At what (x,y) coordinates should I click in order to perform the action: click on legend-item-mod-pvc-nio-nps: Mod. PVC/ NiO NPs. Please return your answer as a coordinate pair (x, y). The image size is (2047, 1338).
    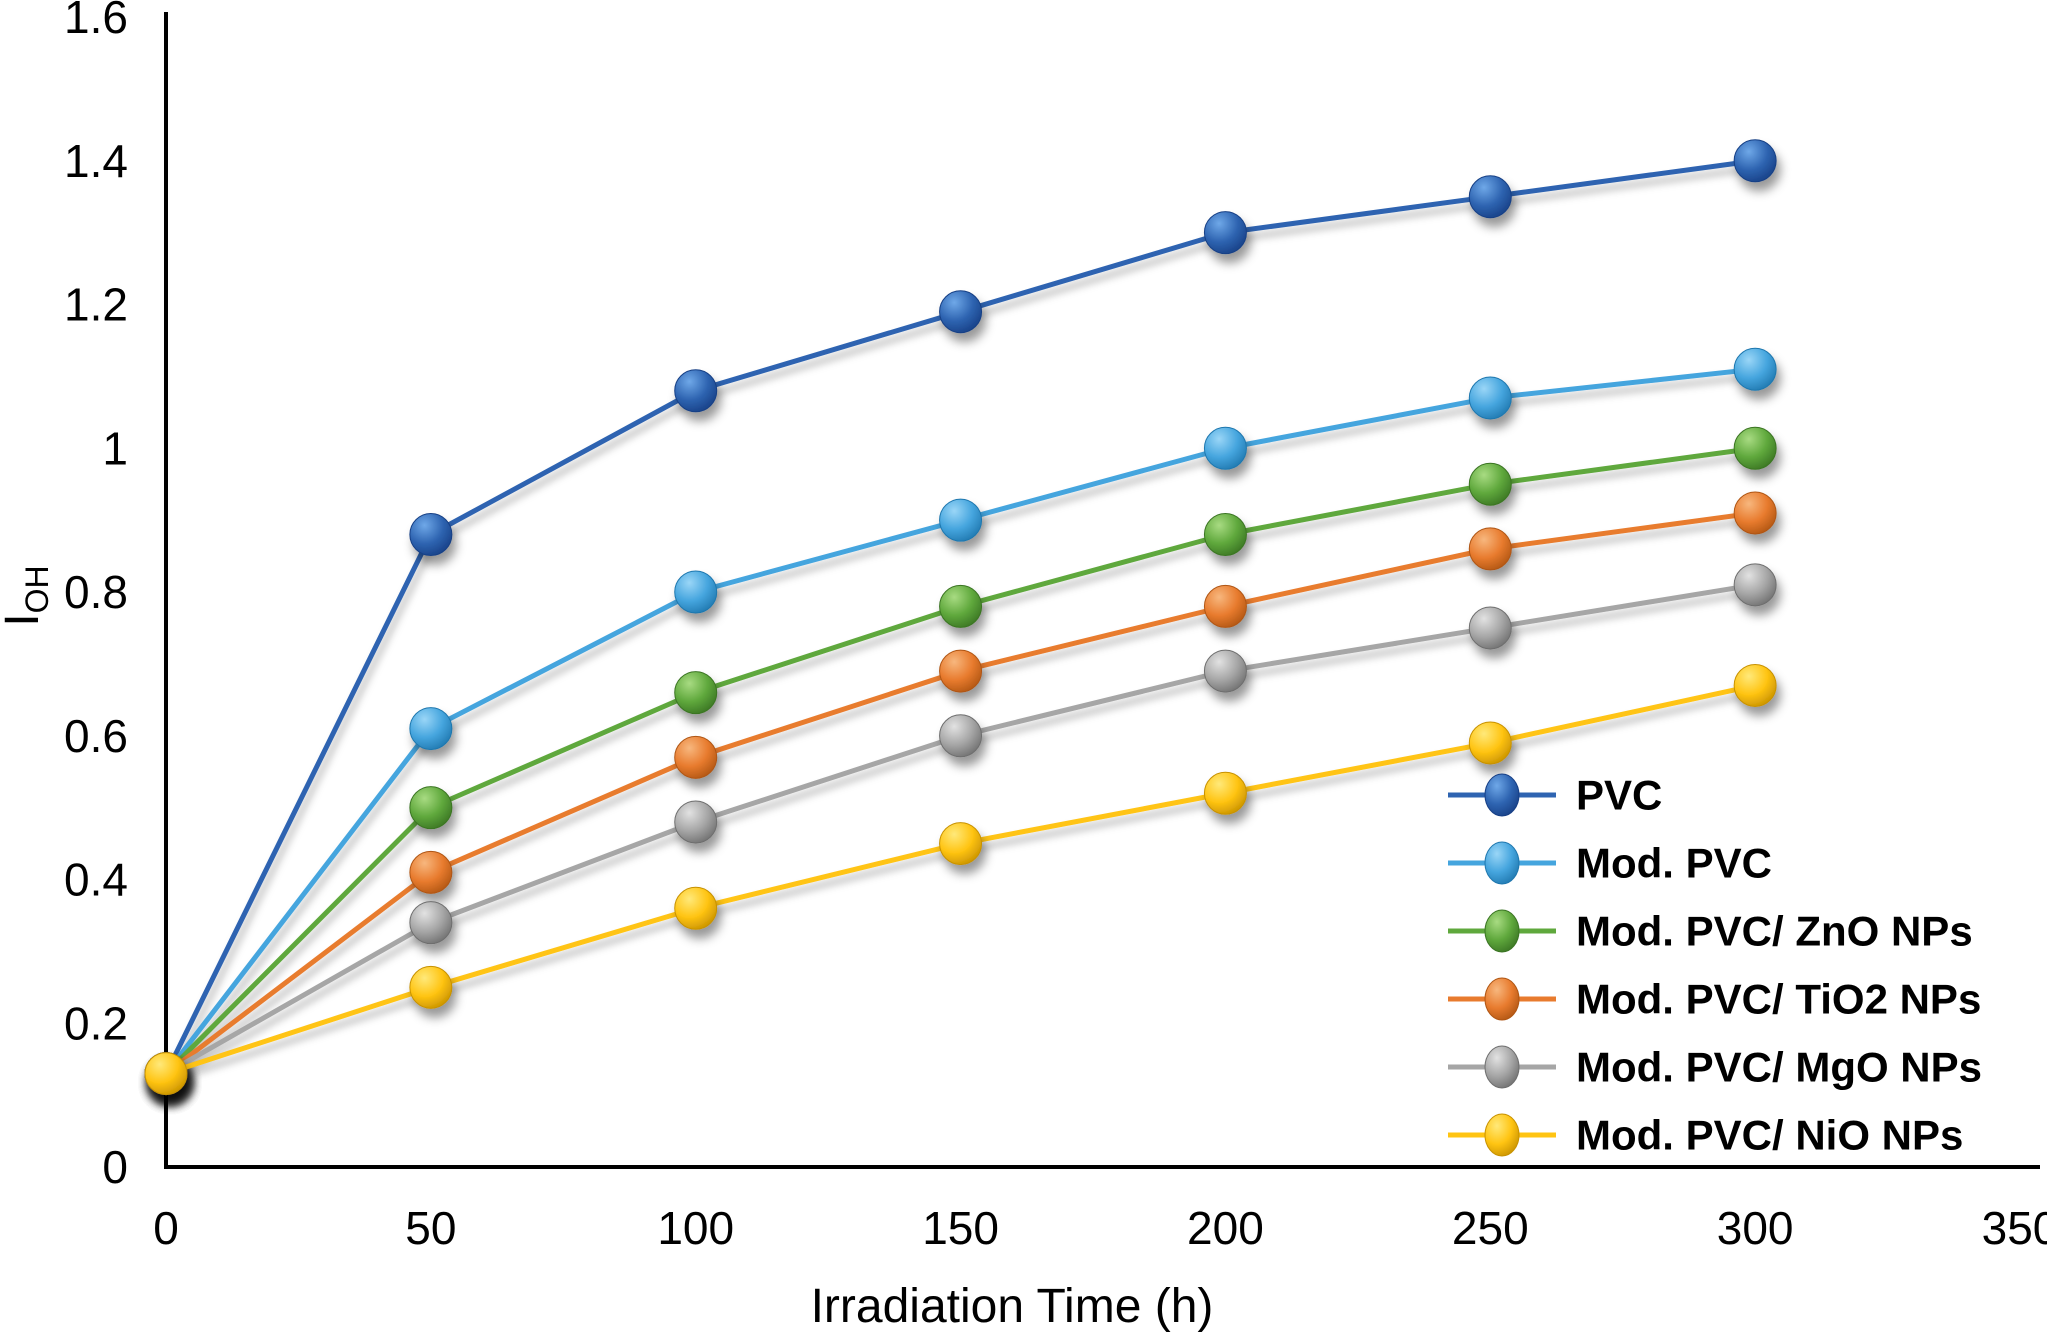
    Looking at the image, I should click on (1705, 1135).